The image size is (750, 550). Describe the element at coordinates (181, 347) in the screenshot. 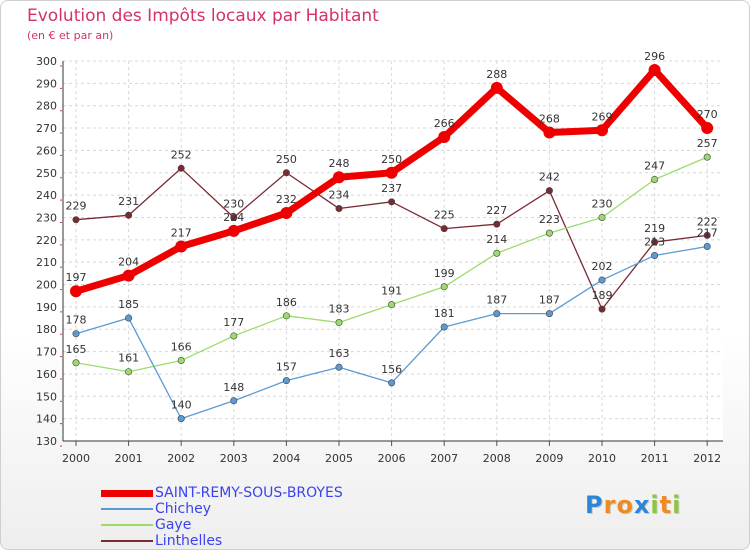

I see `data-label-gaye: 166` at that location.